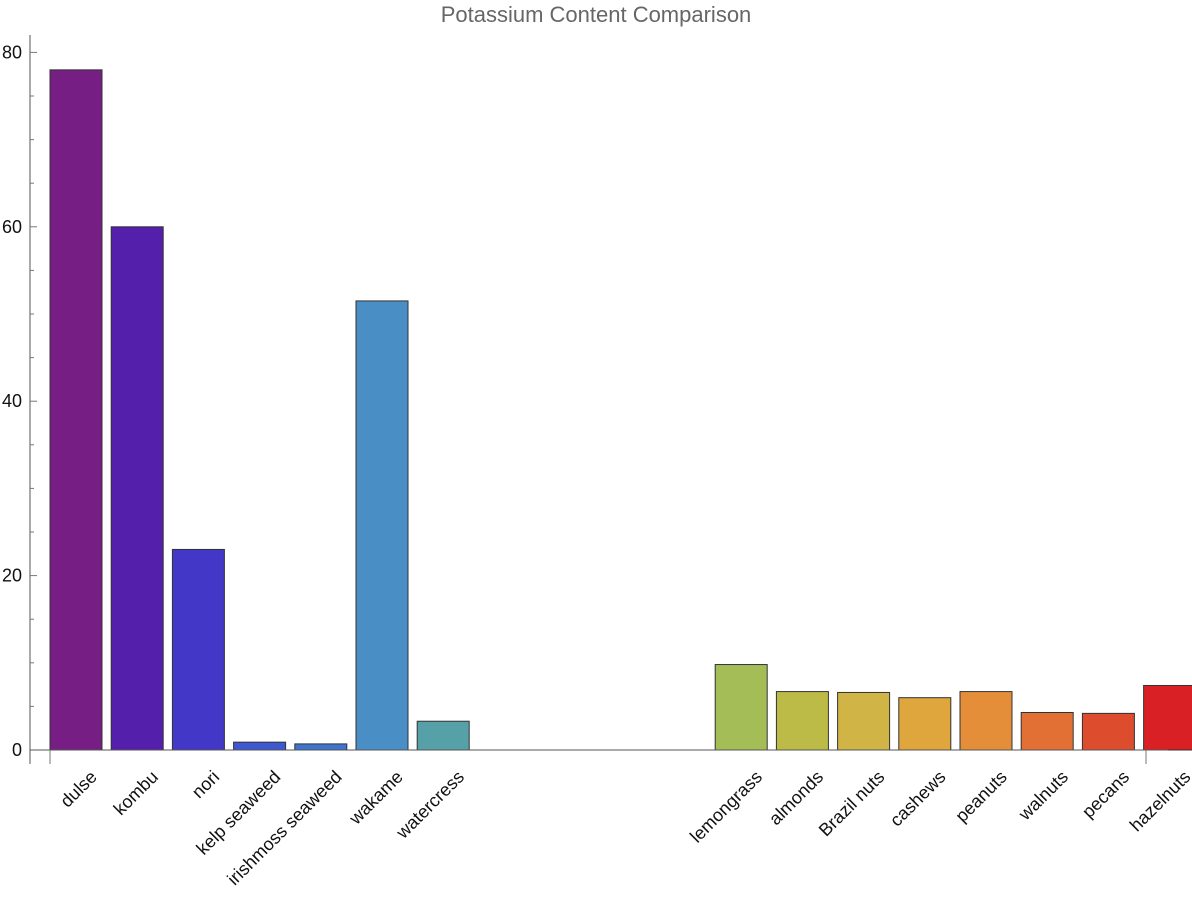 The width and height of the screenshot is (1192, 898). What do you see at coordinates (1105, 794) in the screenshot?
I see `x-tick-label: pecans` at bounding box center [1105, 794].